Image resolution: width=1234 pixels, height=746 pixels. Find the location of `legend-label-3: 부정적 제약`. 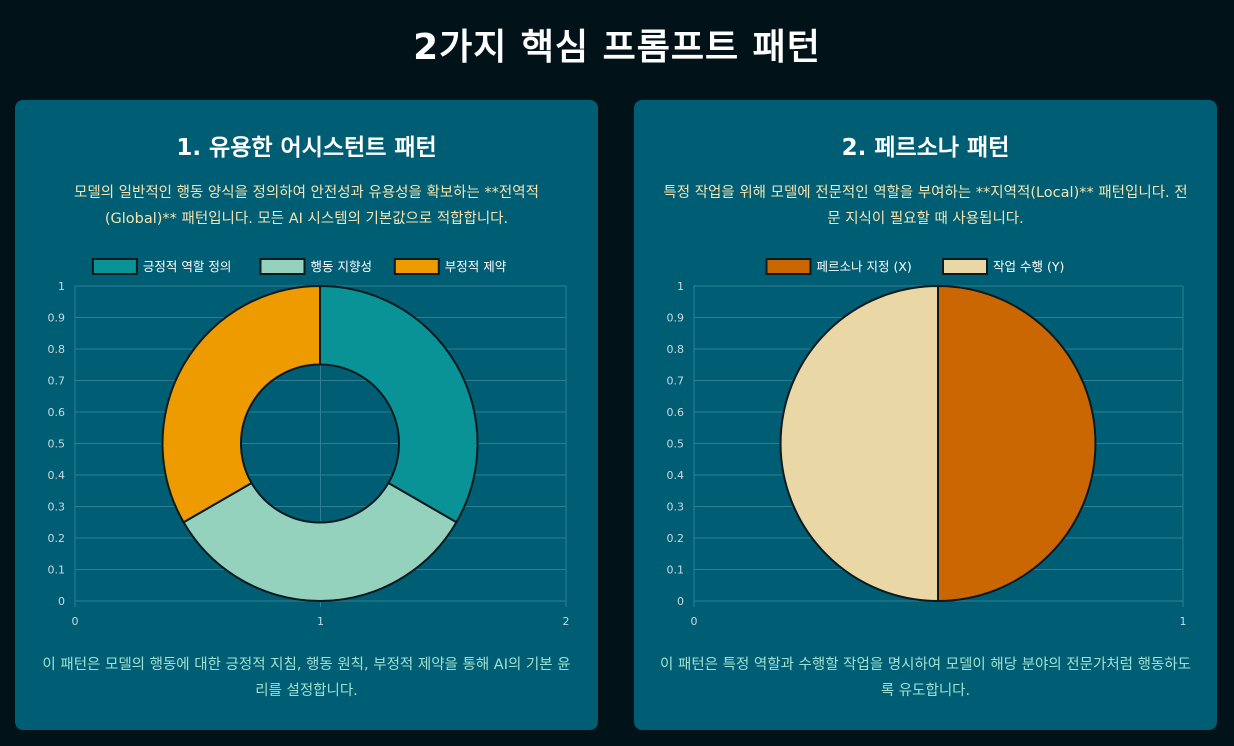

legend-label-3: 부정적 제약 is located at coordinates (476, 266).